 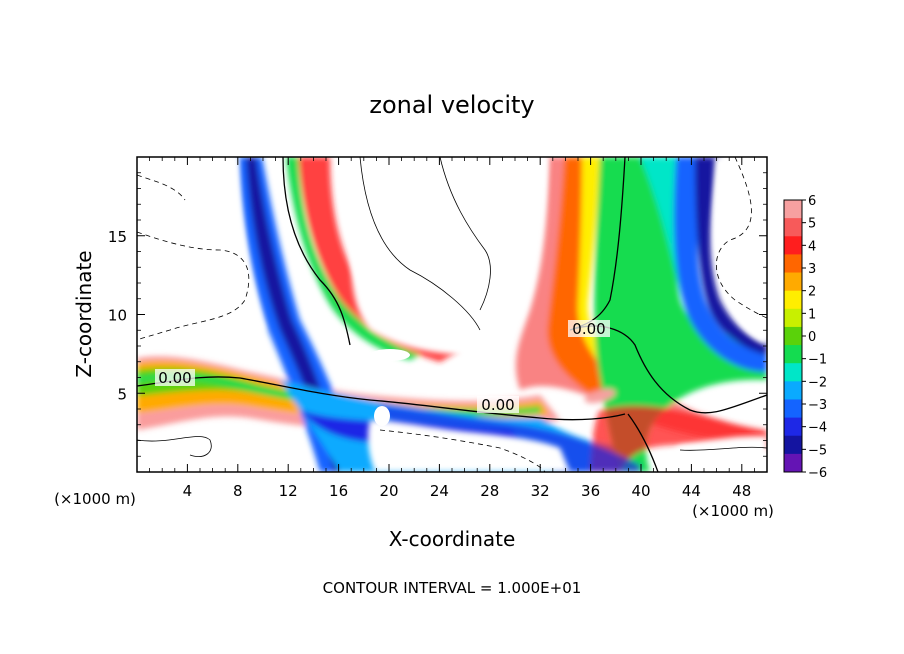 I want to click on x-tick-label: 36, so click(x=590, y=491).